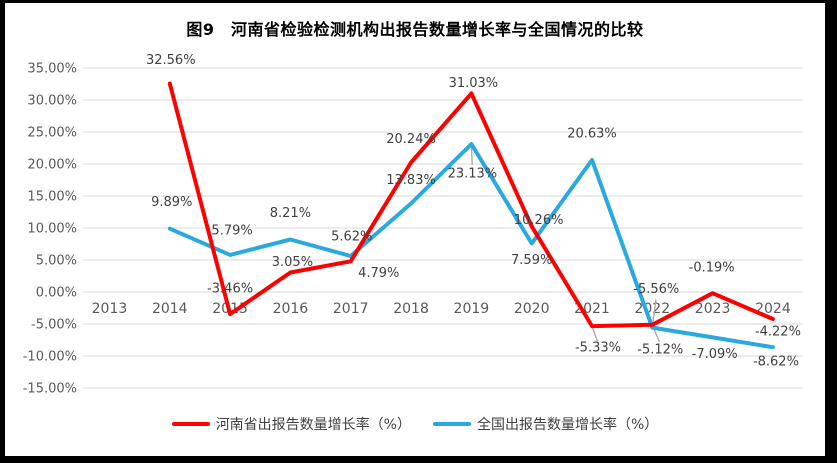  What do you see at coordinates (712, 268) in the screenshot?
I see `data-label-henan: -0.19%` at bounding box center [712, 268].